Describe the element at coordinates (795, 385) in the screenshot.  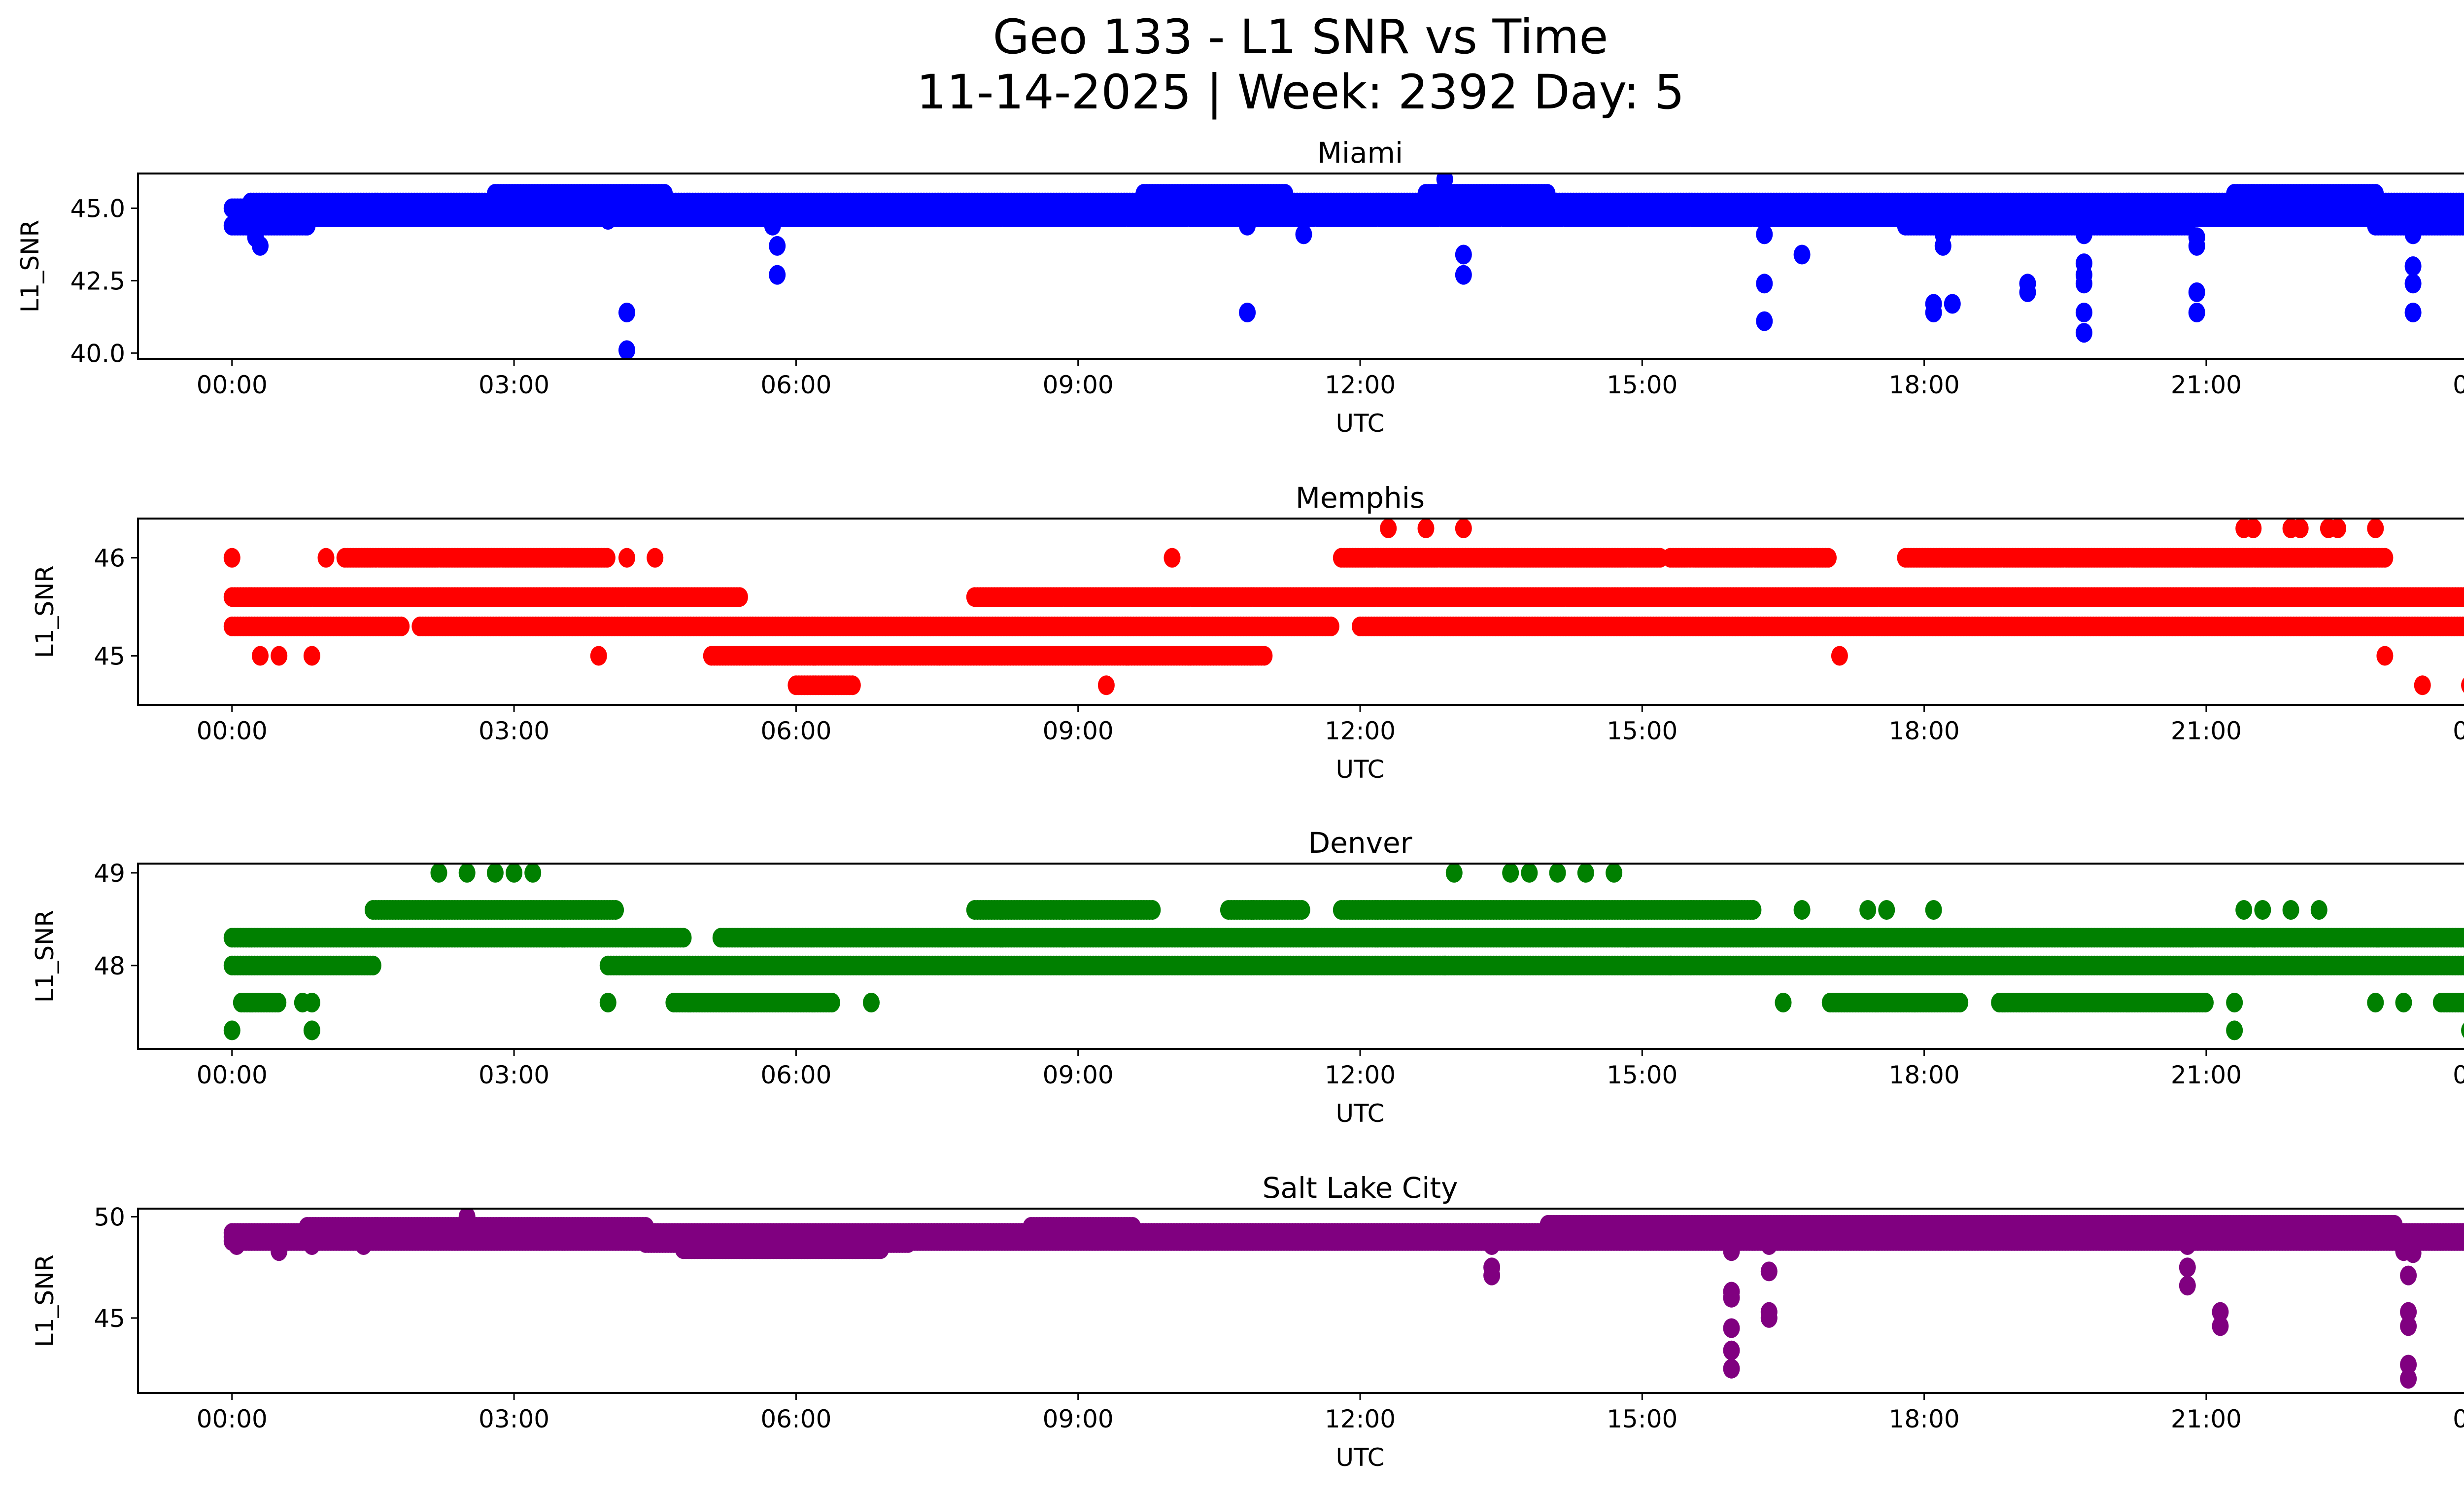
I see `x-tick-label: 06:00` at that location.